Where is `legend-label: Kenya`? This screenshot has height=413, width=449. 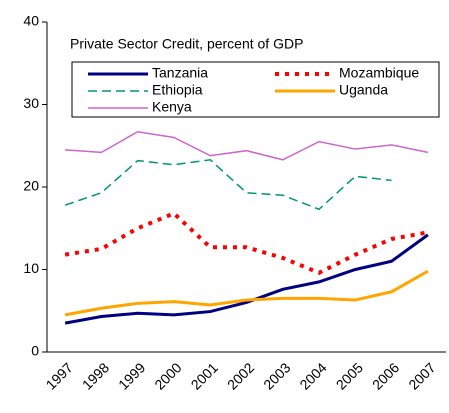 legend-label: Kenya is located at coordinates (172, 107).